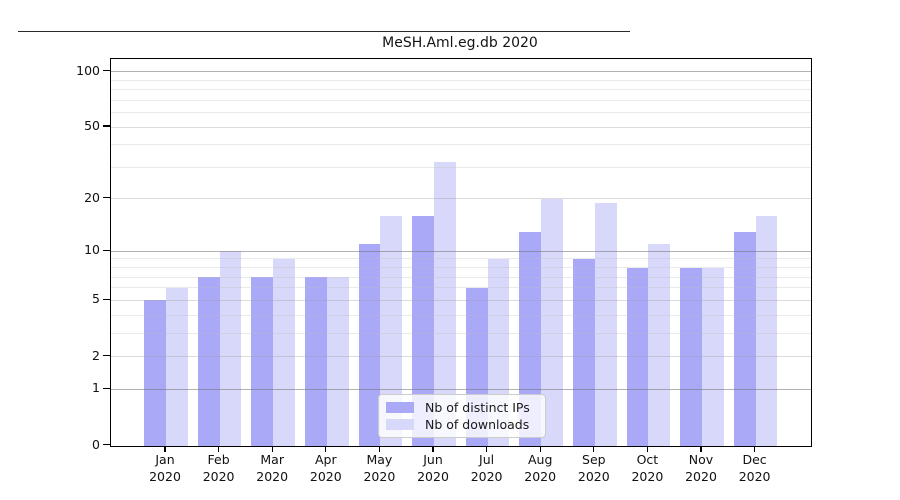  What do you see at coordinates (379, 459) in the screenshot?
I see `x-tick-month: May` at bounding box center [379, 459].